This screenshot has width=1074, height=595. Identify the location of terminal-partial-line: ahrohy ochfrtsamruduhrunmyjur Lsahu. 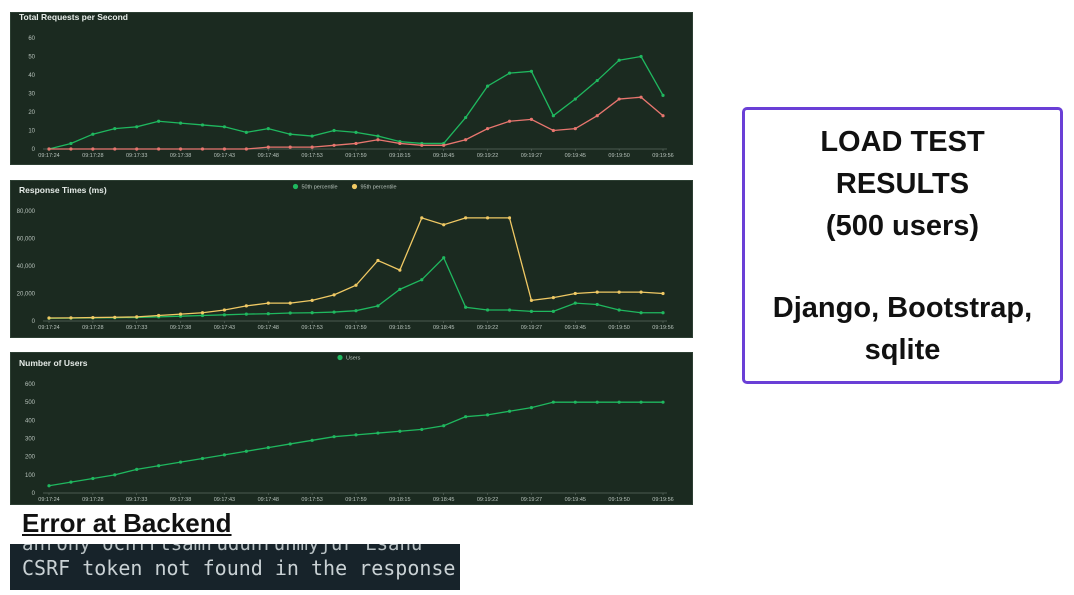
(222, 549).